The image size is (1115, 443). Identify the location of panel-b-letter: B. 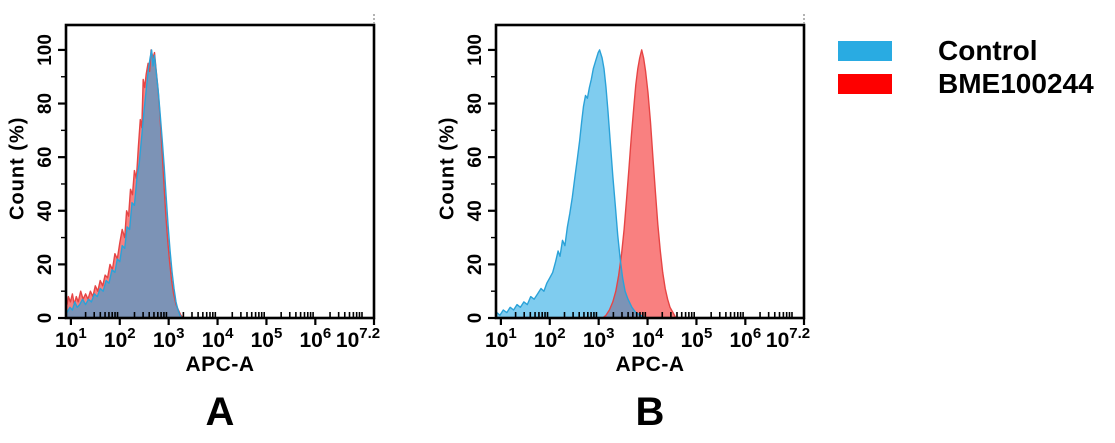
(650, 412).